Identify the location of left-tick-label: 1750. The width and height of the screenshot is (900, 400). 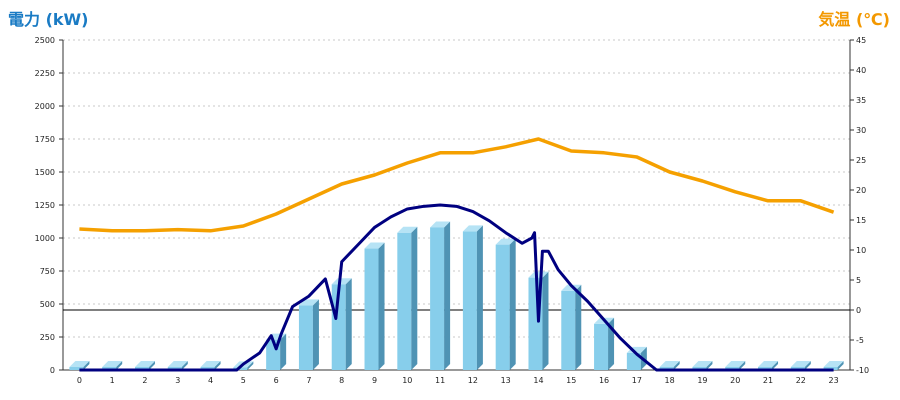
(45, 139).